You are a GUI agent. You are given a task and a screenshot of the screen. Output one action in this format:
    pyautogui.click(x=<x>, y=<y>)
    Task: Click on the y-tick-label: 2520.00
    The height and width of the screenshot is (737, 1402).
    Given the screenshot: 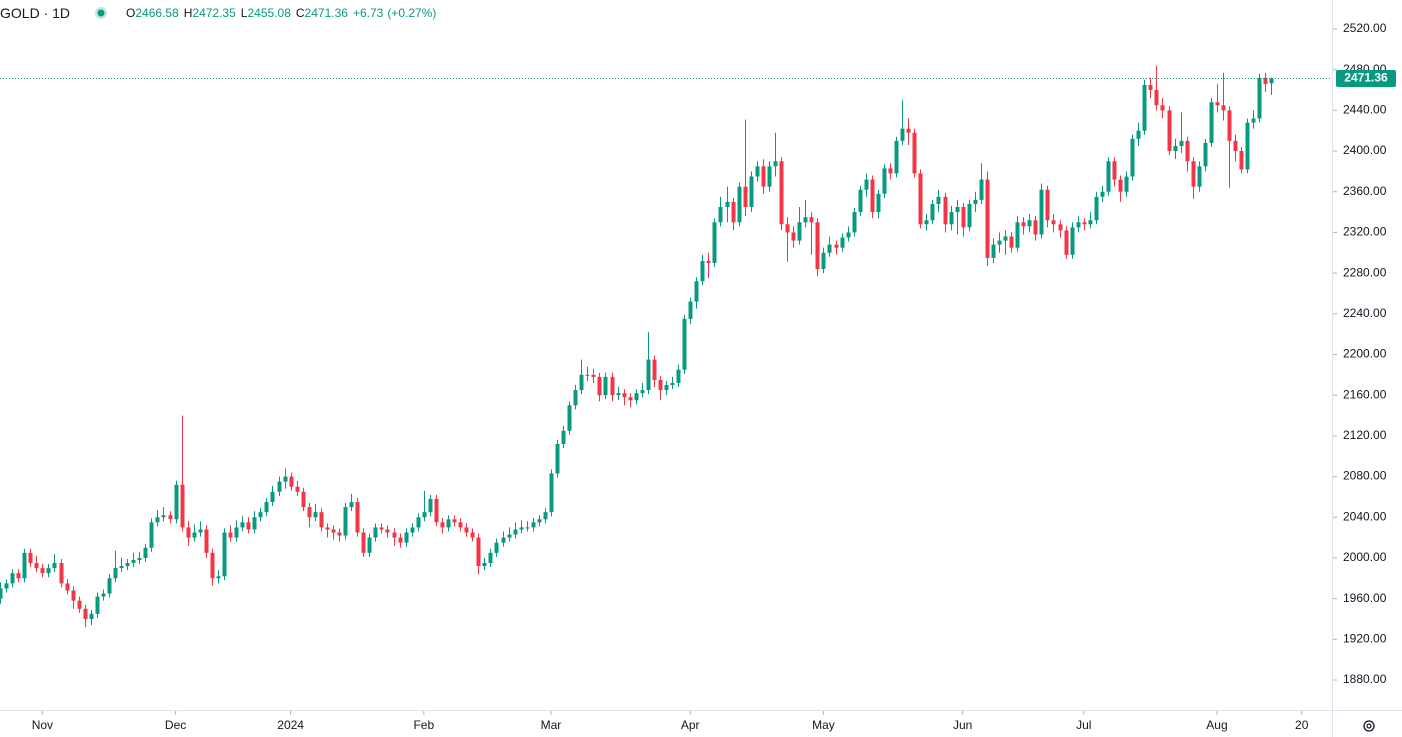 What is the action you would take?
    pyautogui.click(x=1365, y=28)
    